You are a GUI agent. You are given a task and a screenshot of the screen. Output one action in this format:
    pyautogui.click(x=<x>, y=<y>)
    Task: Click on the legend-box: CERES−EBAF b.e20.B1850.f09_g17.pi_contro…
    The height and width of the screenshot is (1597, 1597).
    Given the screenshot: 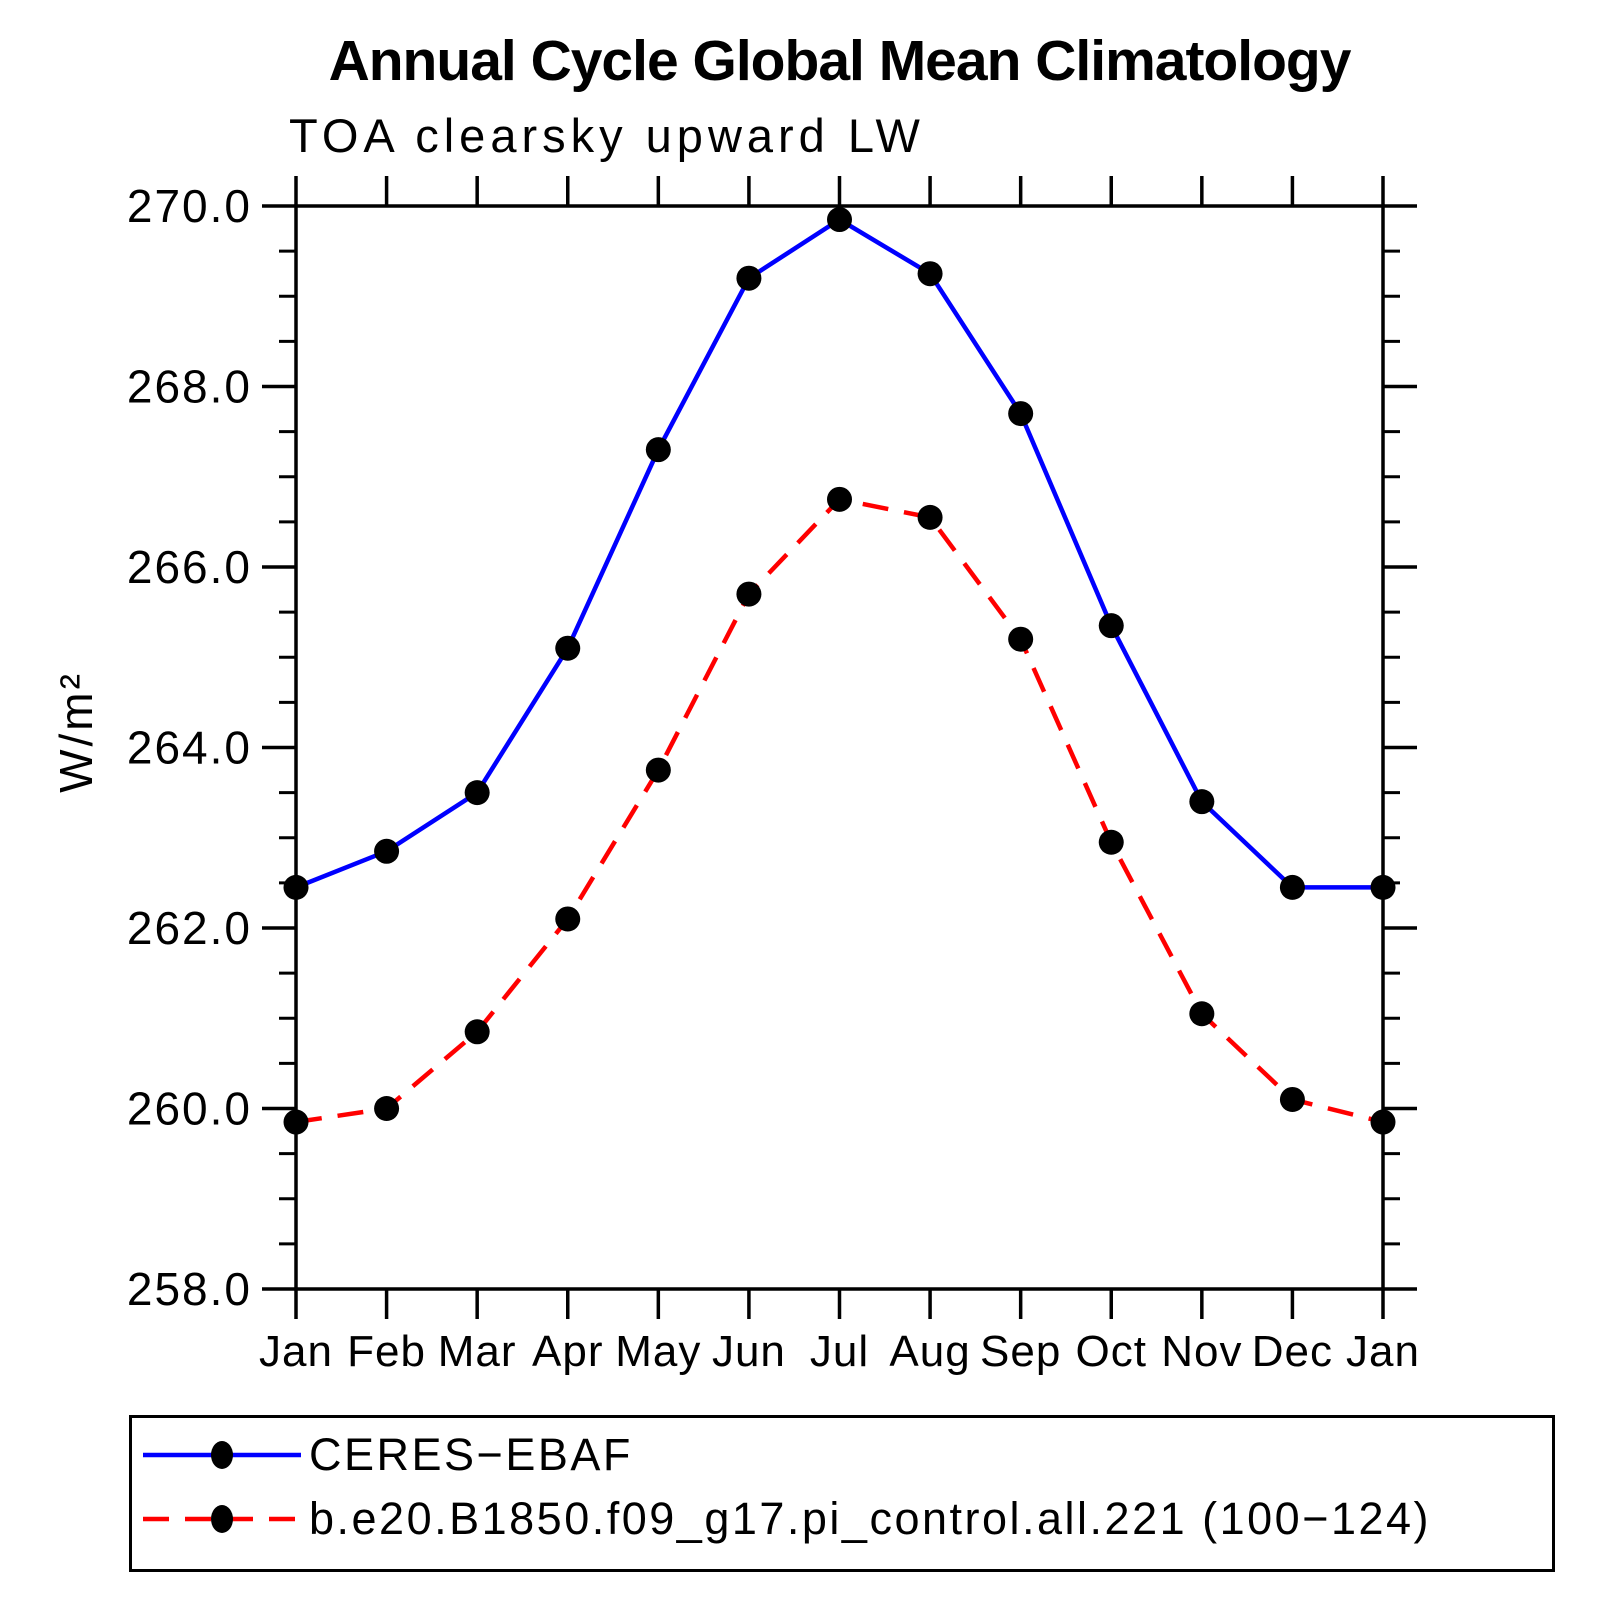 What is the action you would take?
    pyautogui.click(x=842, y=1493)
    